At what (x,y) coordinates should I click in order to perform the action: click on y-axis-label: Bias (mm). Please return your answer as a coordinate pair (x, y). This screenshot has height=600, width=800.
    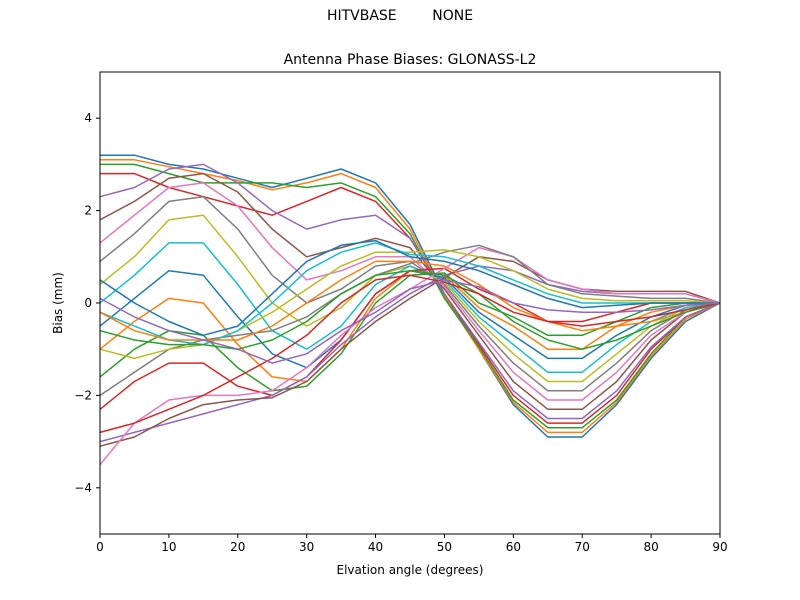
    Looking at the image, I should click on (58, 303).